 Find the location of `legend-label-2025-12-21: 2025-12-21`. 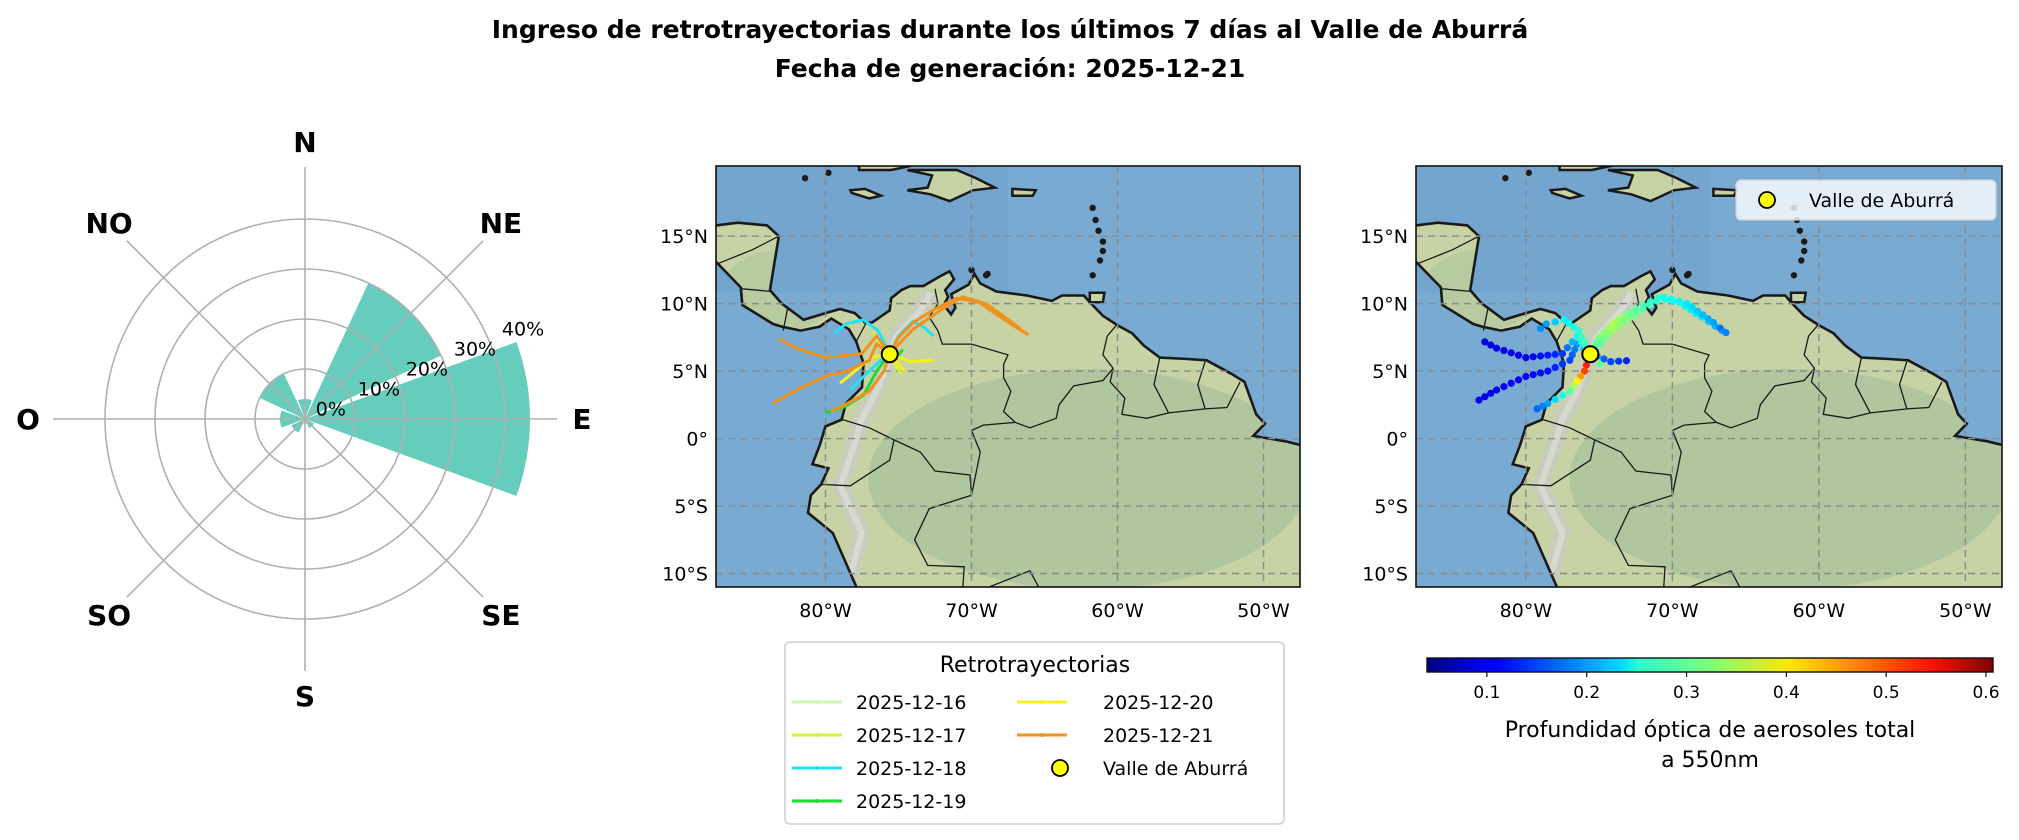

legend-label-2025-12-21: 2025-12-21 is located at coordinates (1158, 736).